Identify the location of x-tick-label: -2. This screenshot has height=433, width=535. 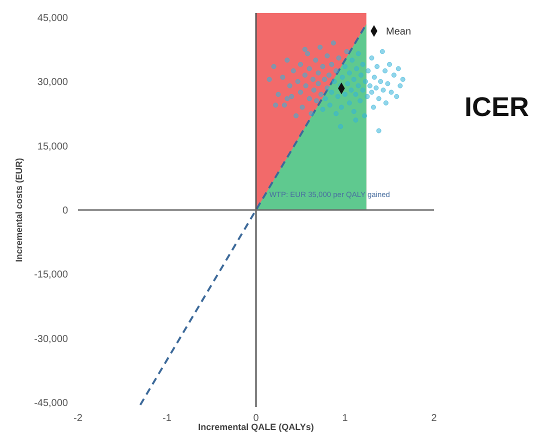
(78, 418).